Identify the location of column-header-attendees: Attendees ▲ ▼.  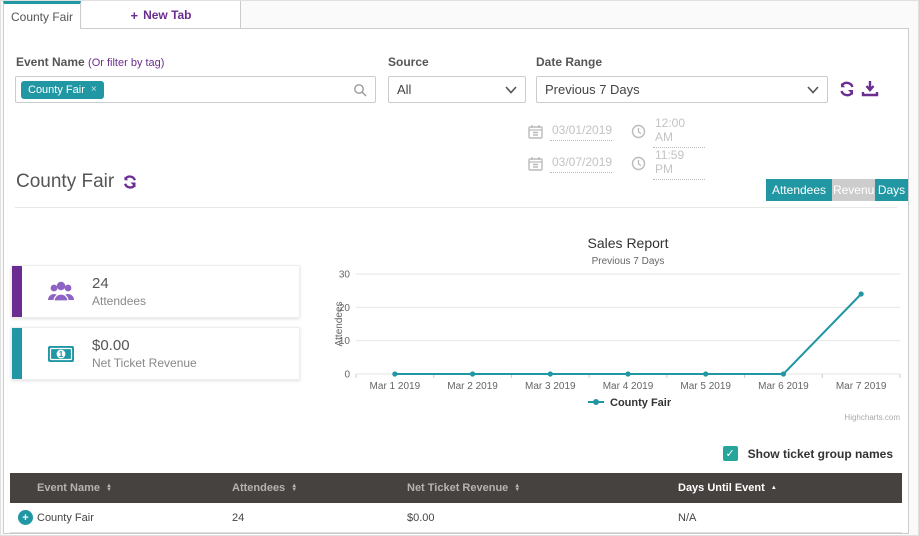
(265, 488).